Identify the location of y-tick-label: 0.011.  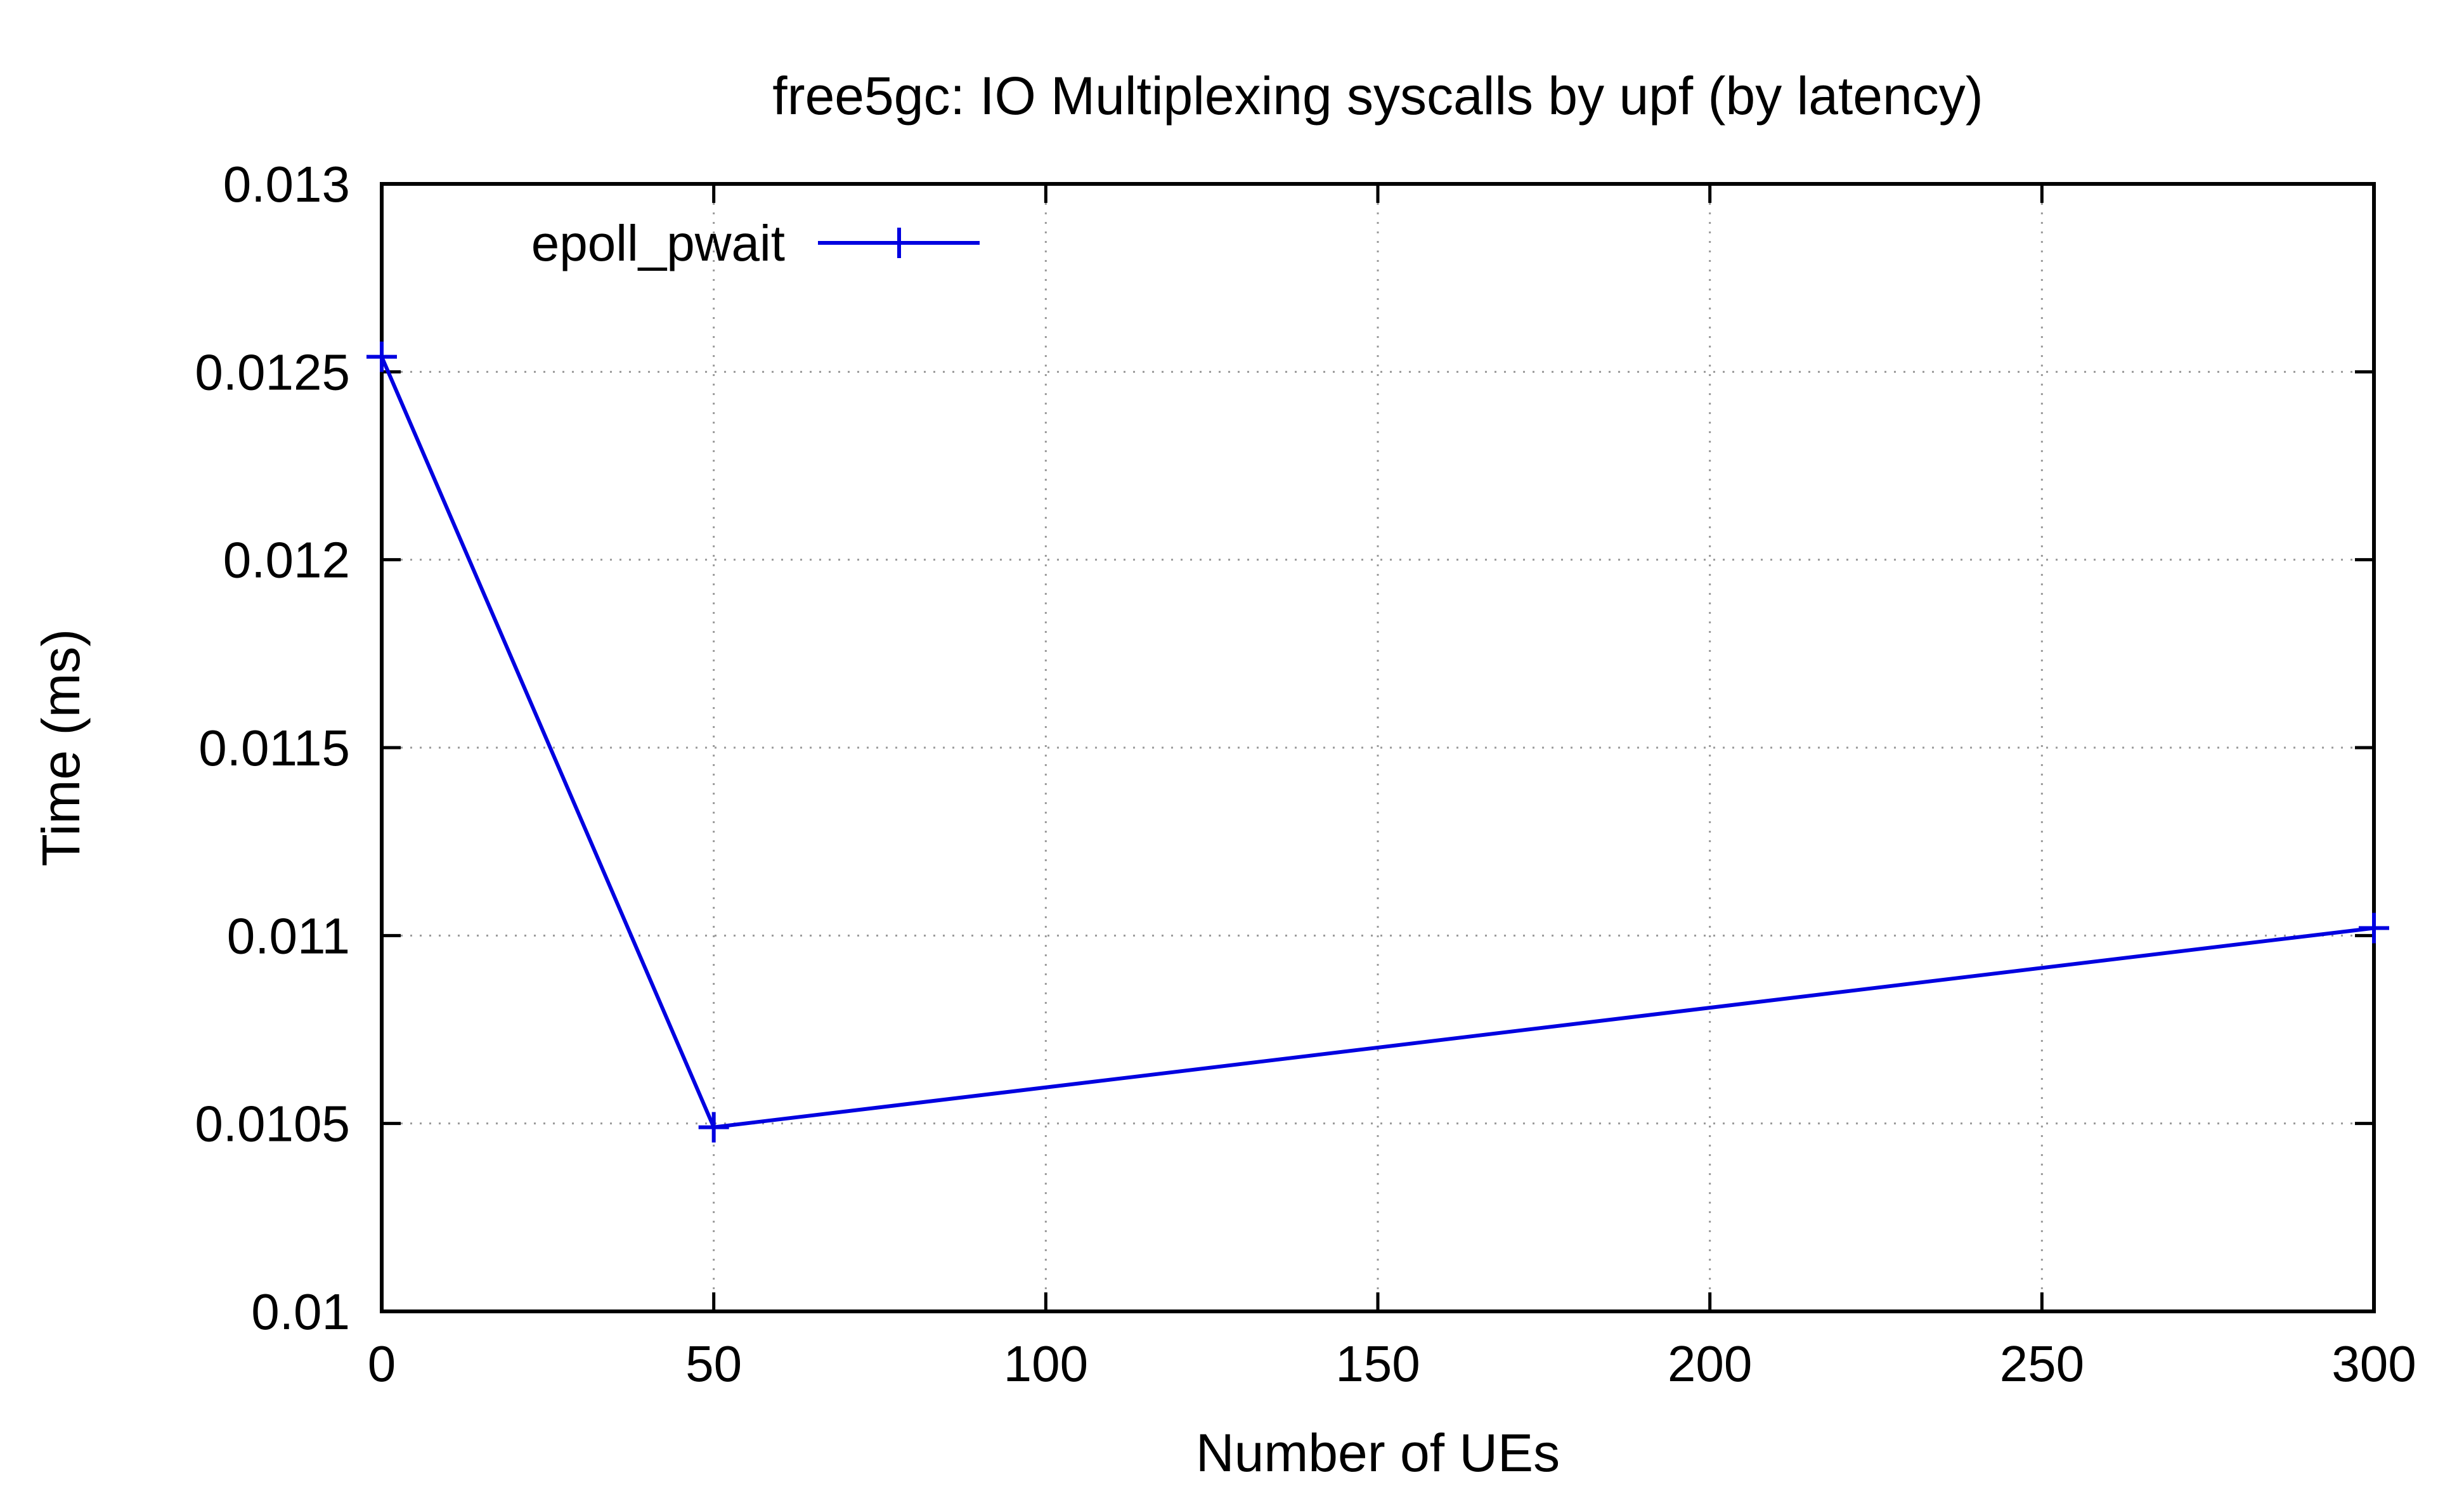
(288, 935).